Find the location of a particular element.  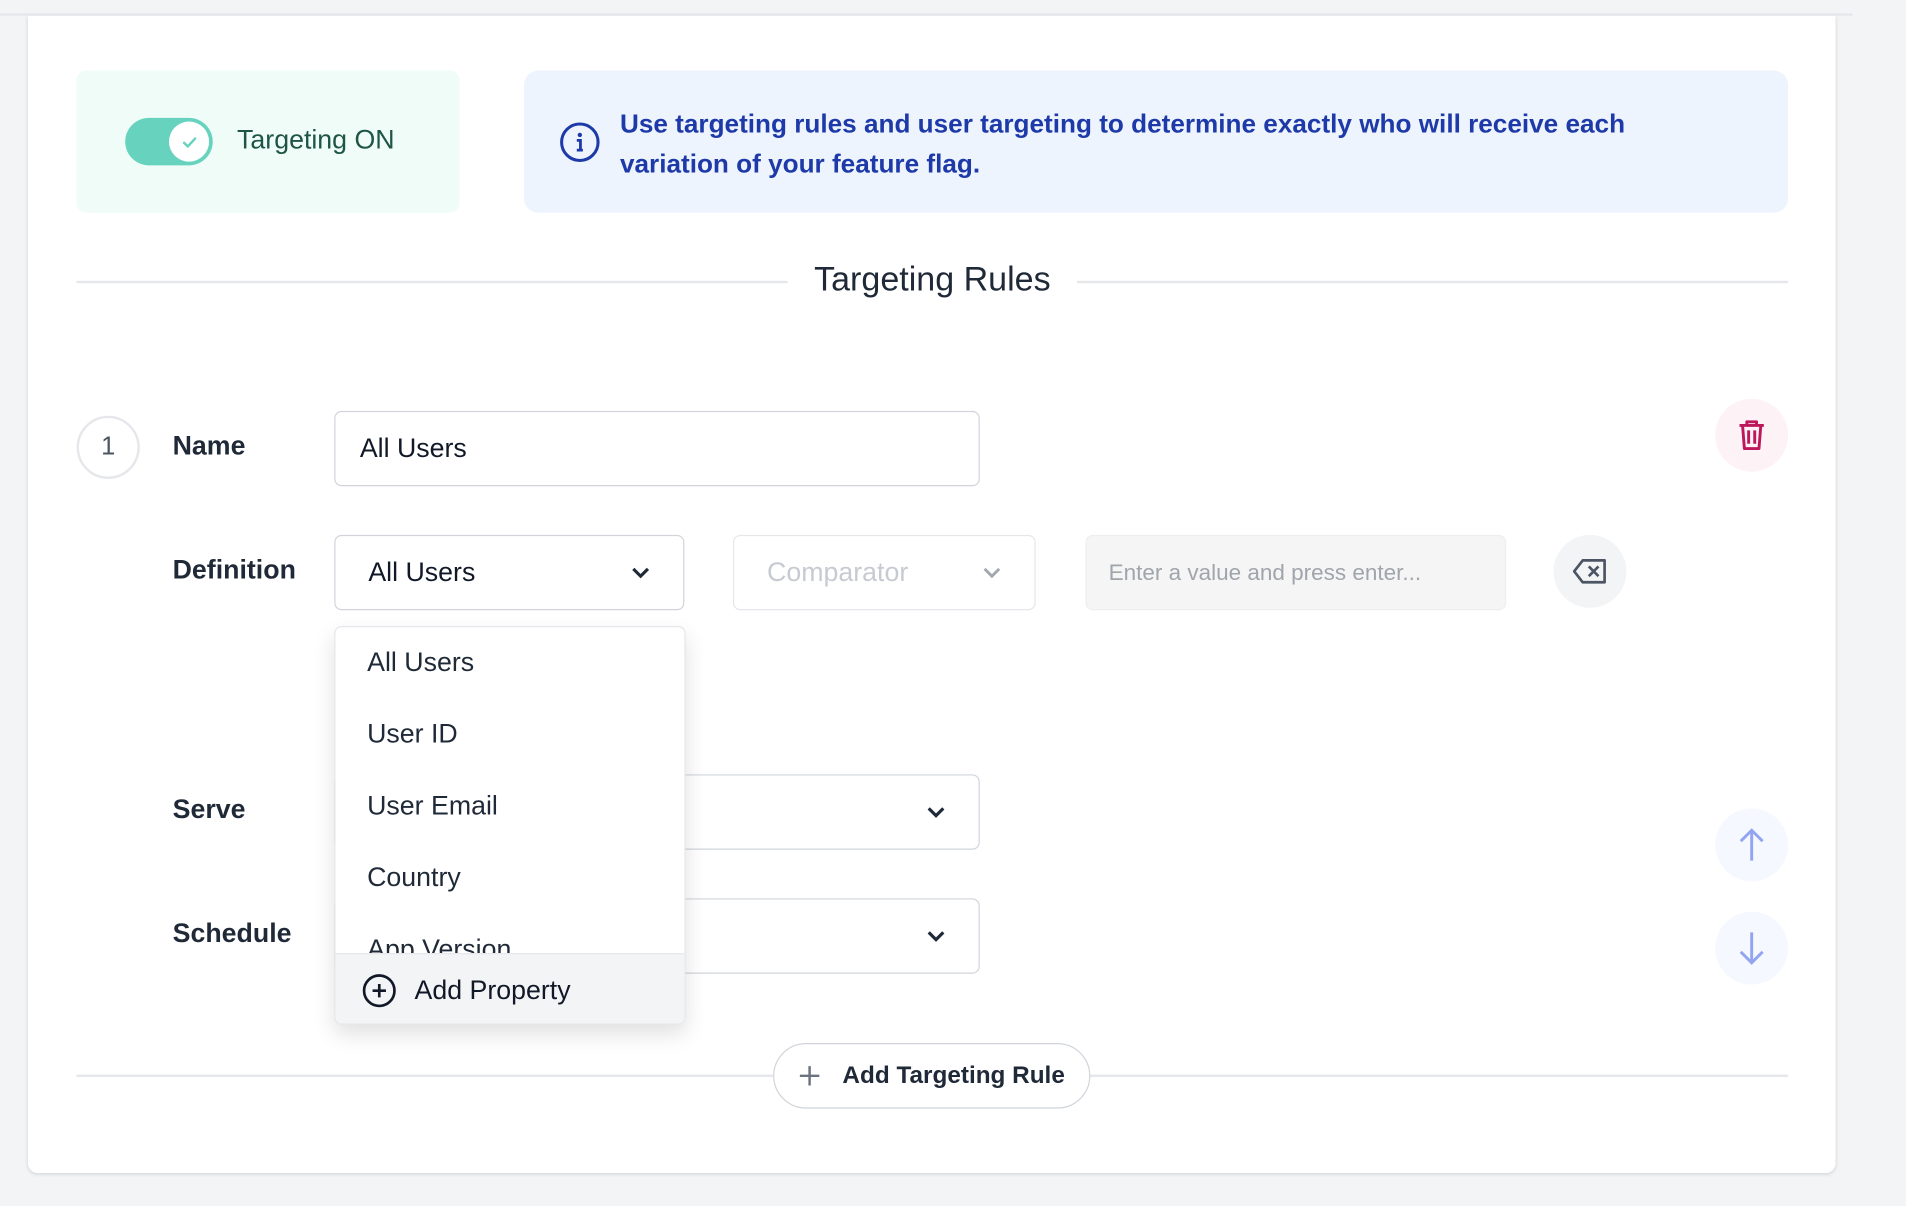

clear-values-button is located at coordinates (1590, 571).